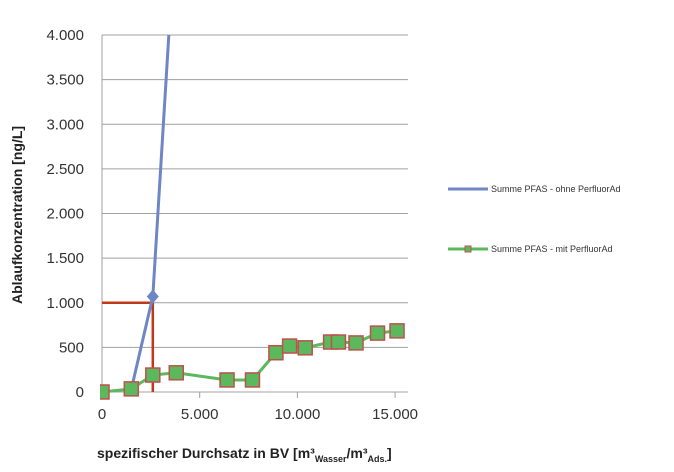 The height and width of the screenshot is (472, 674). Describe the element at coordinates (552, 249) in the screenshot. I see `legend-label-1: Summe PFAS - mit PerfluorAd` at that location.